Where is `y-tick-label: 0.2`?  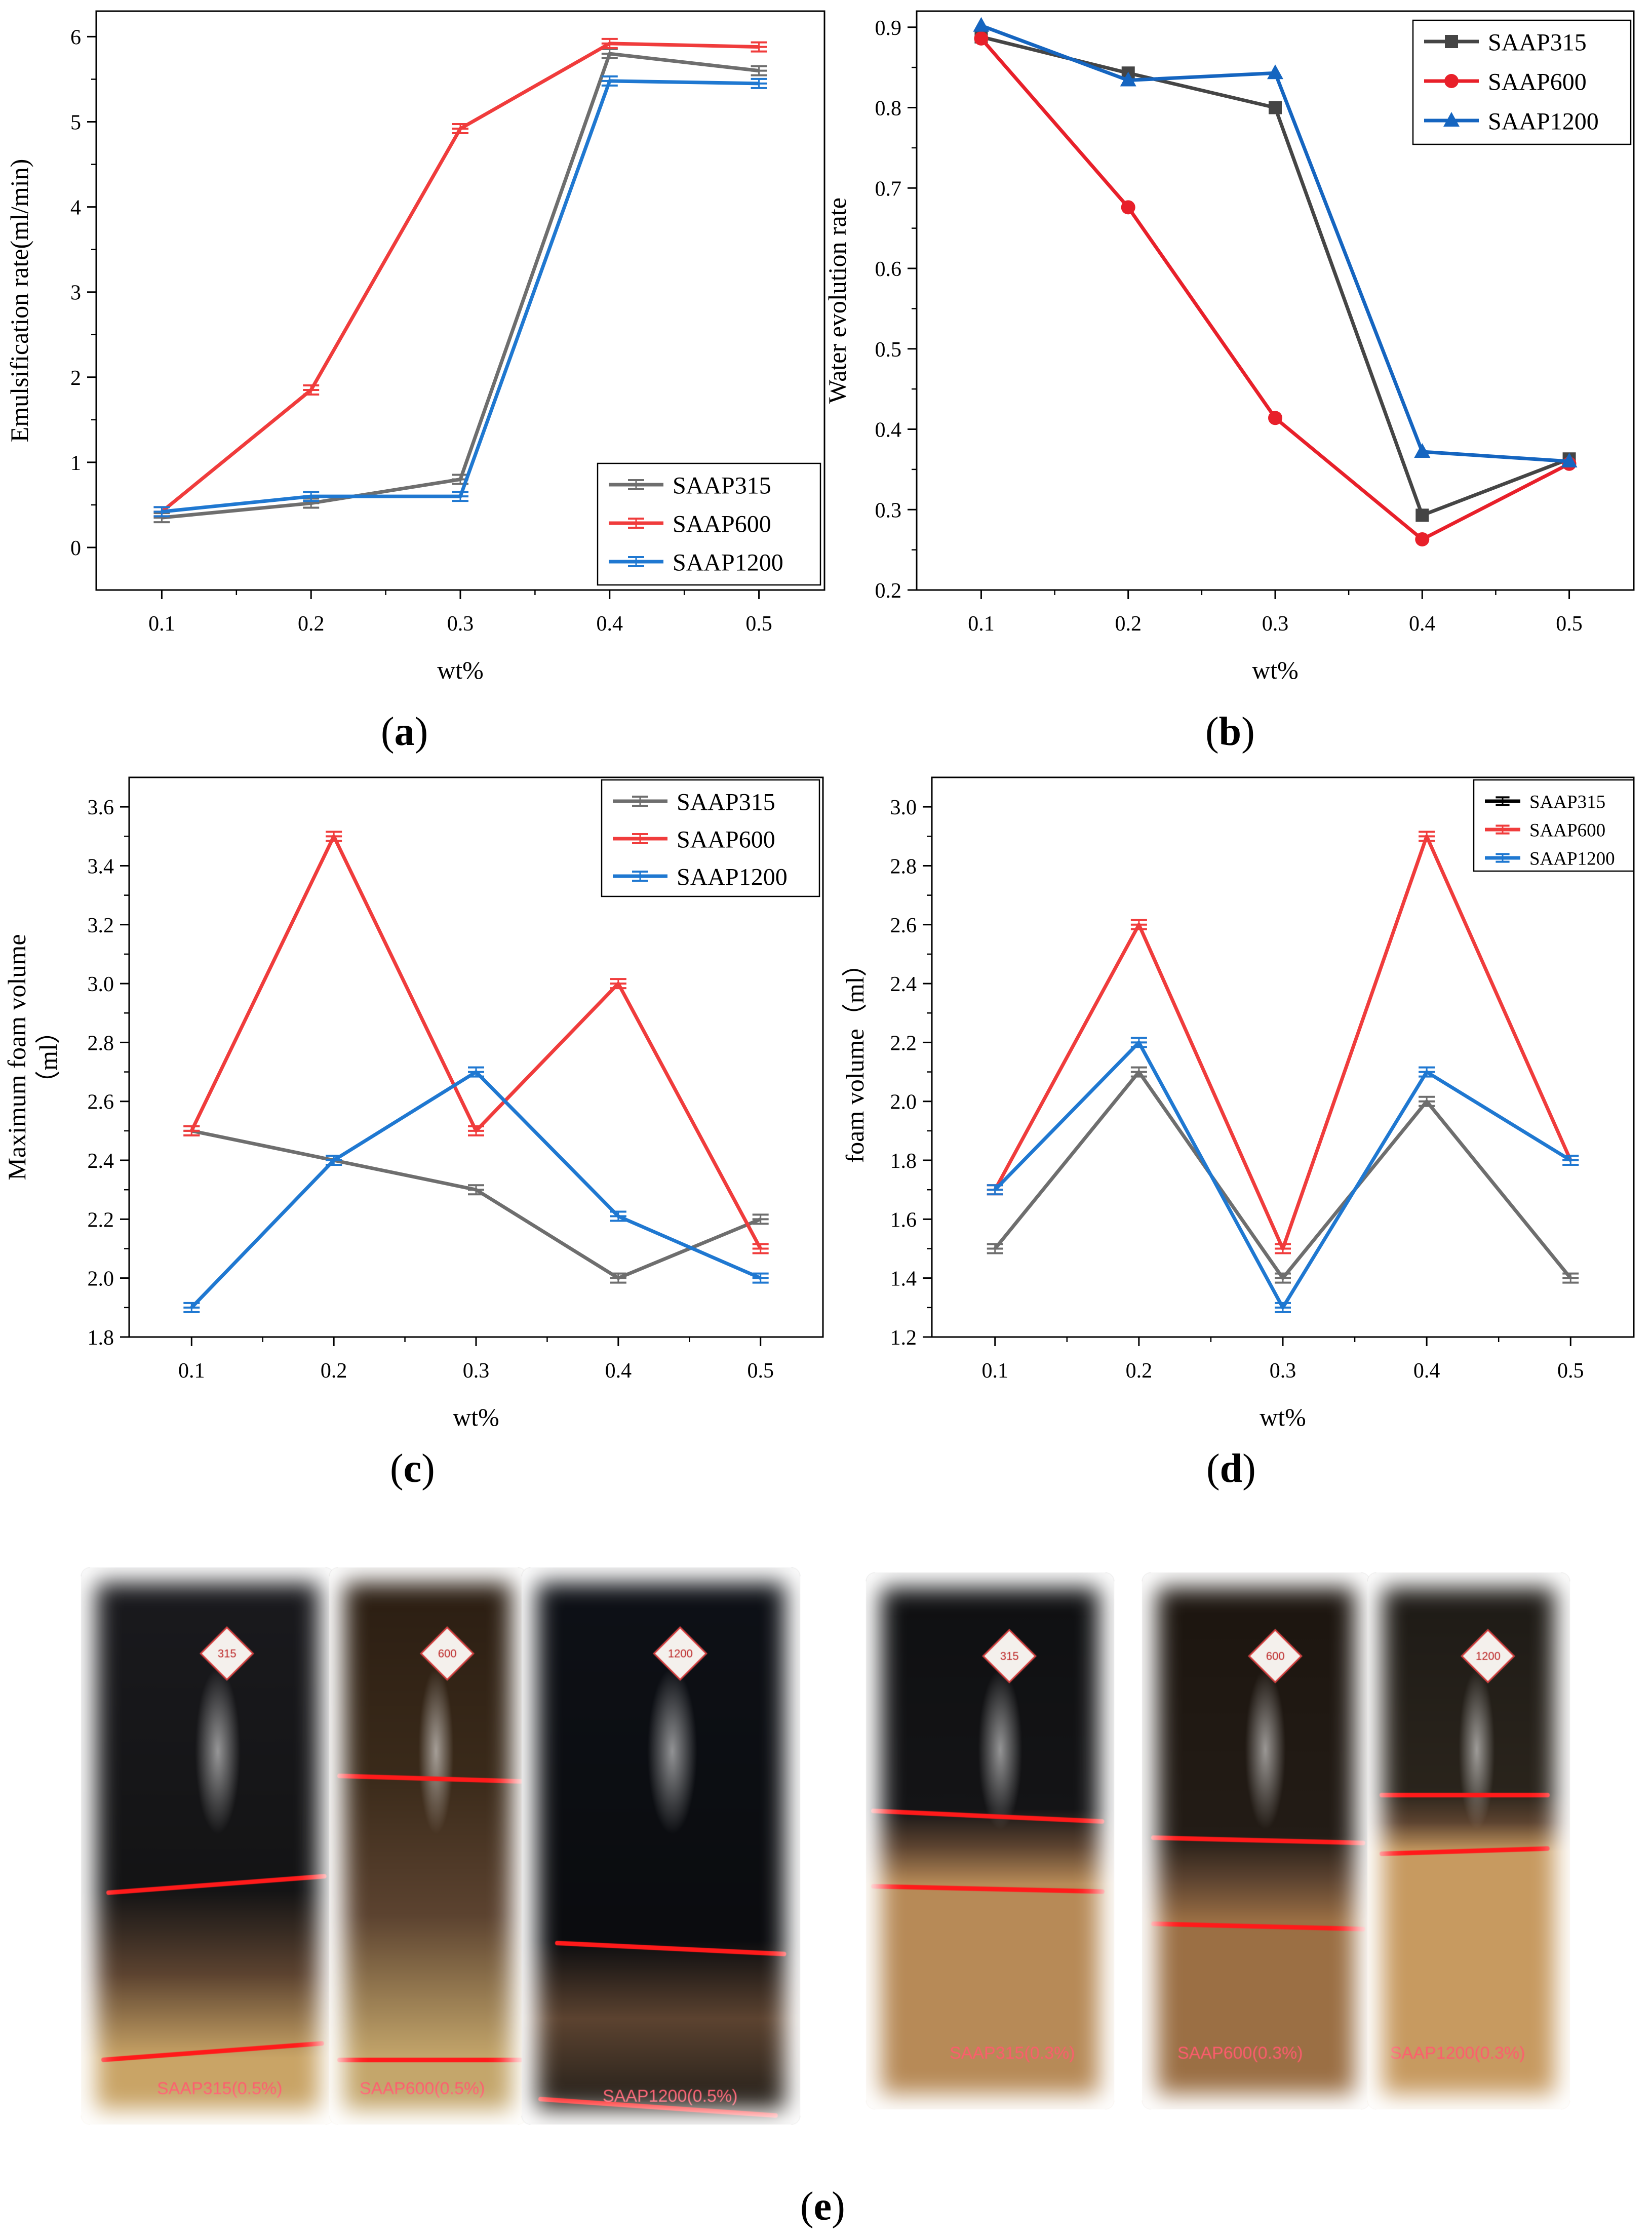 y-tick-label: 0.2 is located at coordinates (888, 591).